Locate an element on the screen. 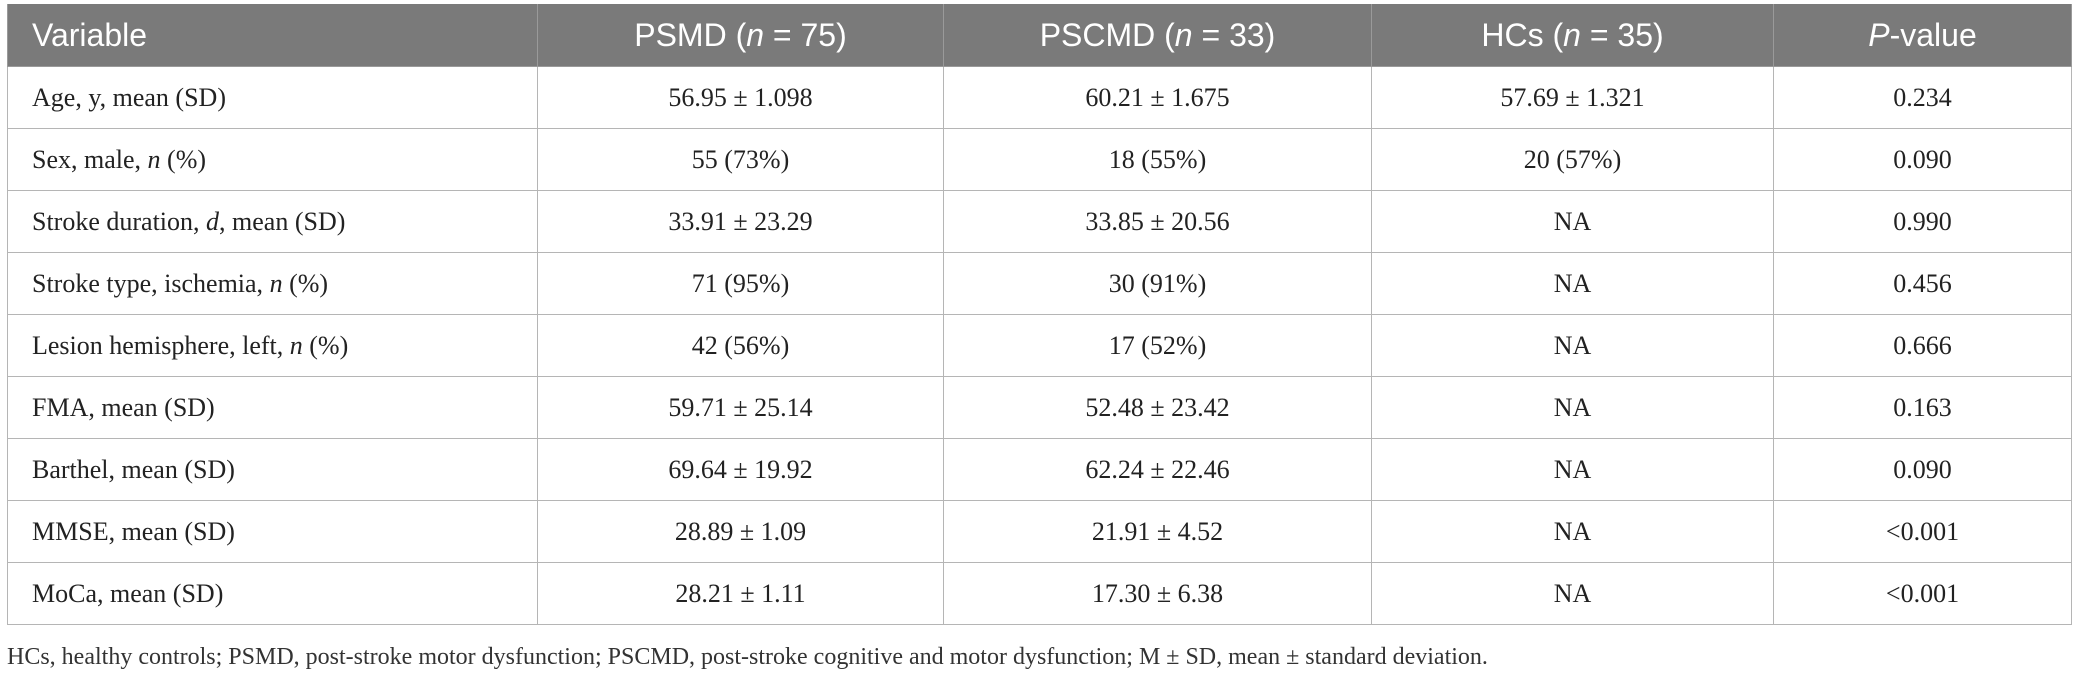  cell-p-value: 0.666 is located at coordinates (1922, 345).